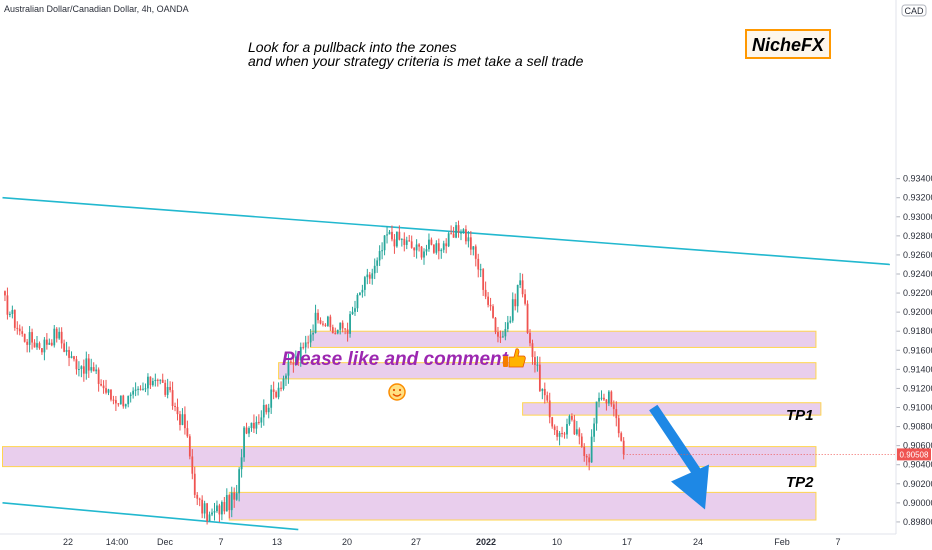 Image resolution: width=932 pixels, height=550 pixels. Describe the element at coordinates (788, 44) in the screenshot. I see `brand-box: NicheFX` at that location.